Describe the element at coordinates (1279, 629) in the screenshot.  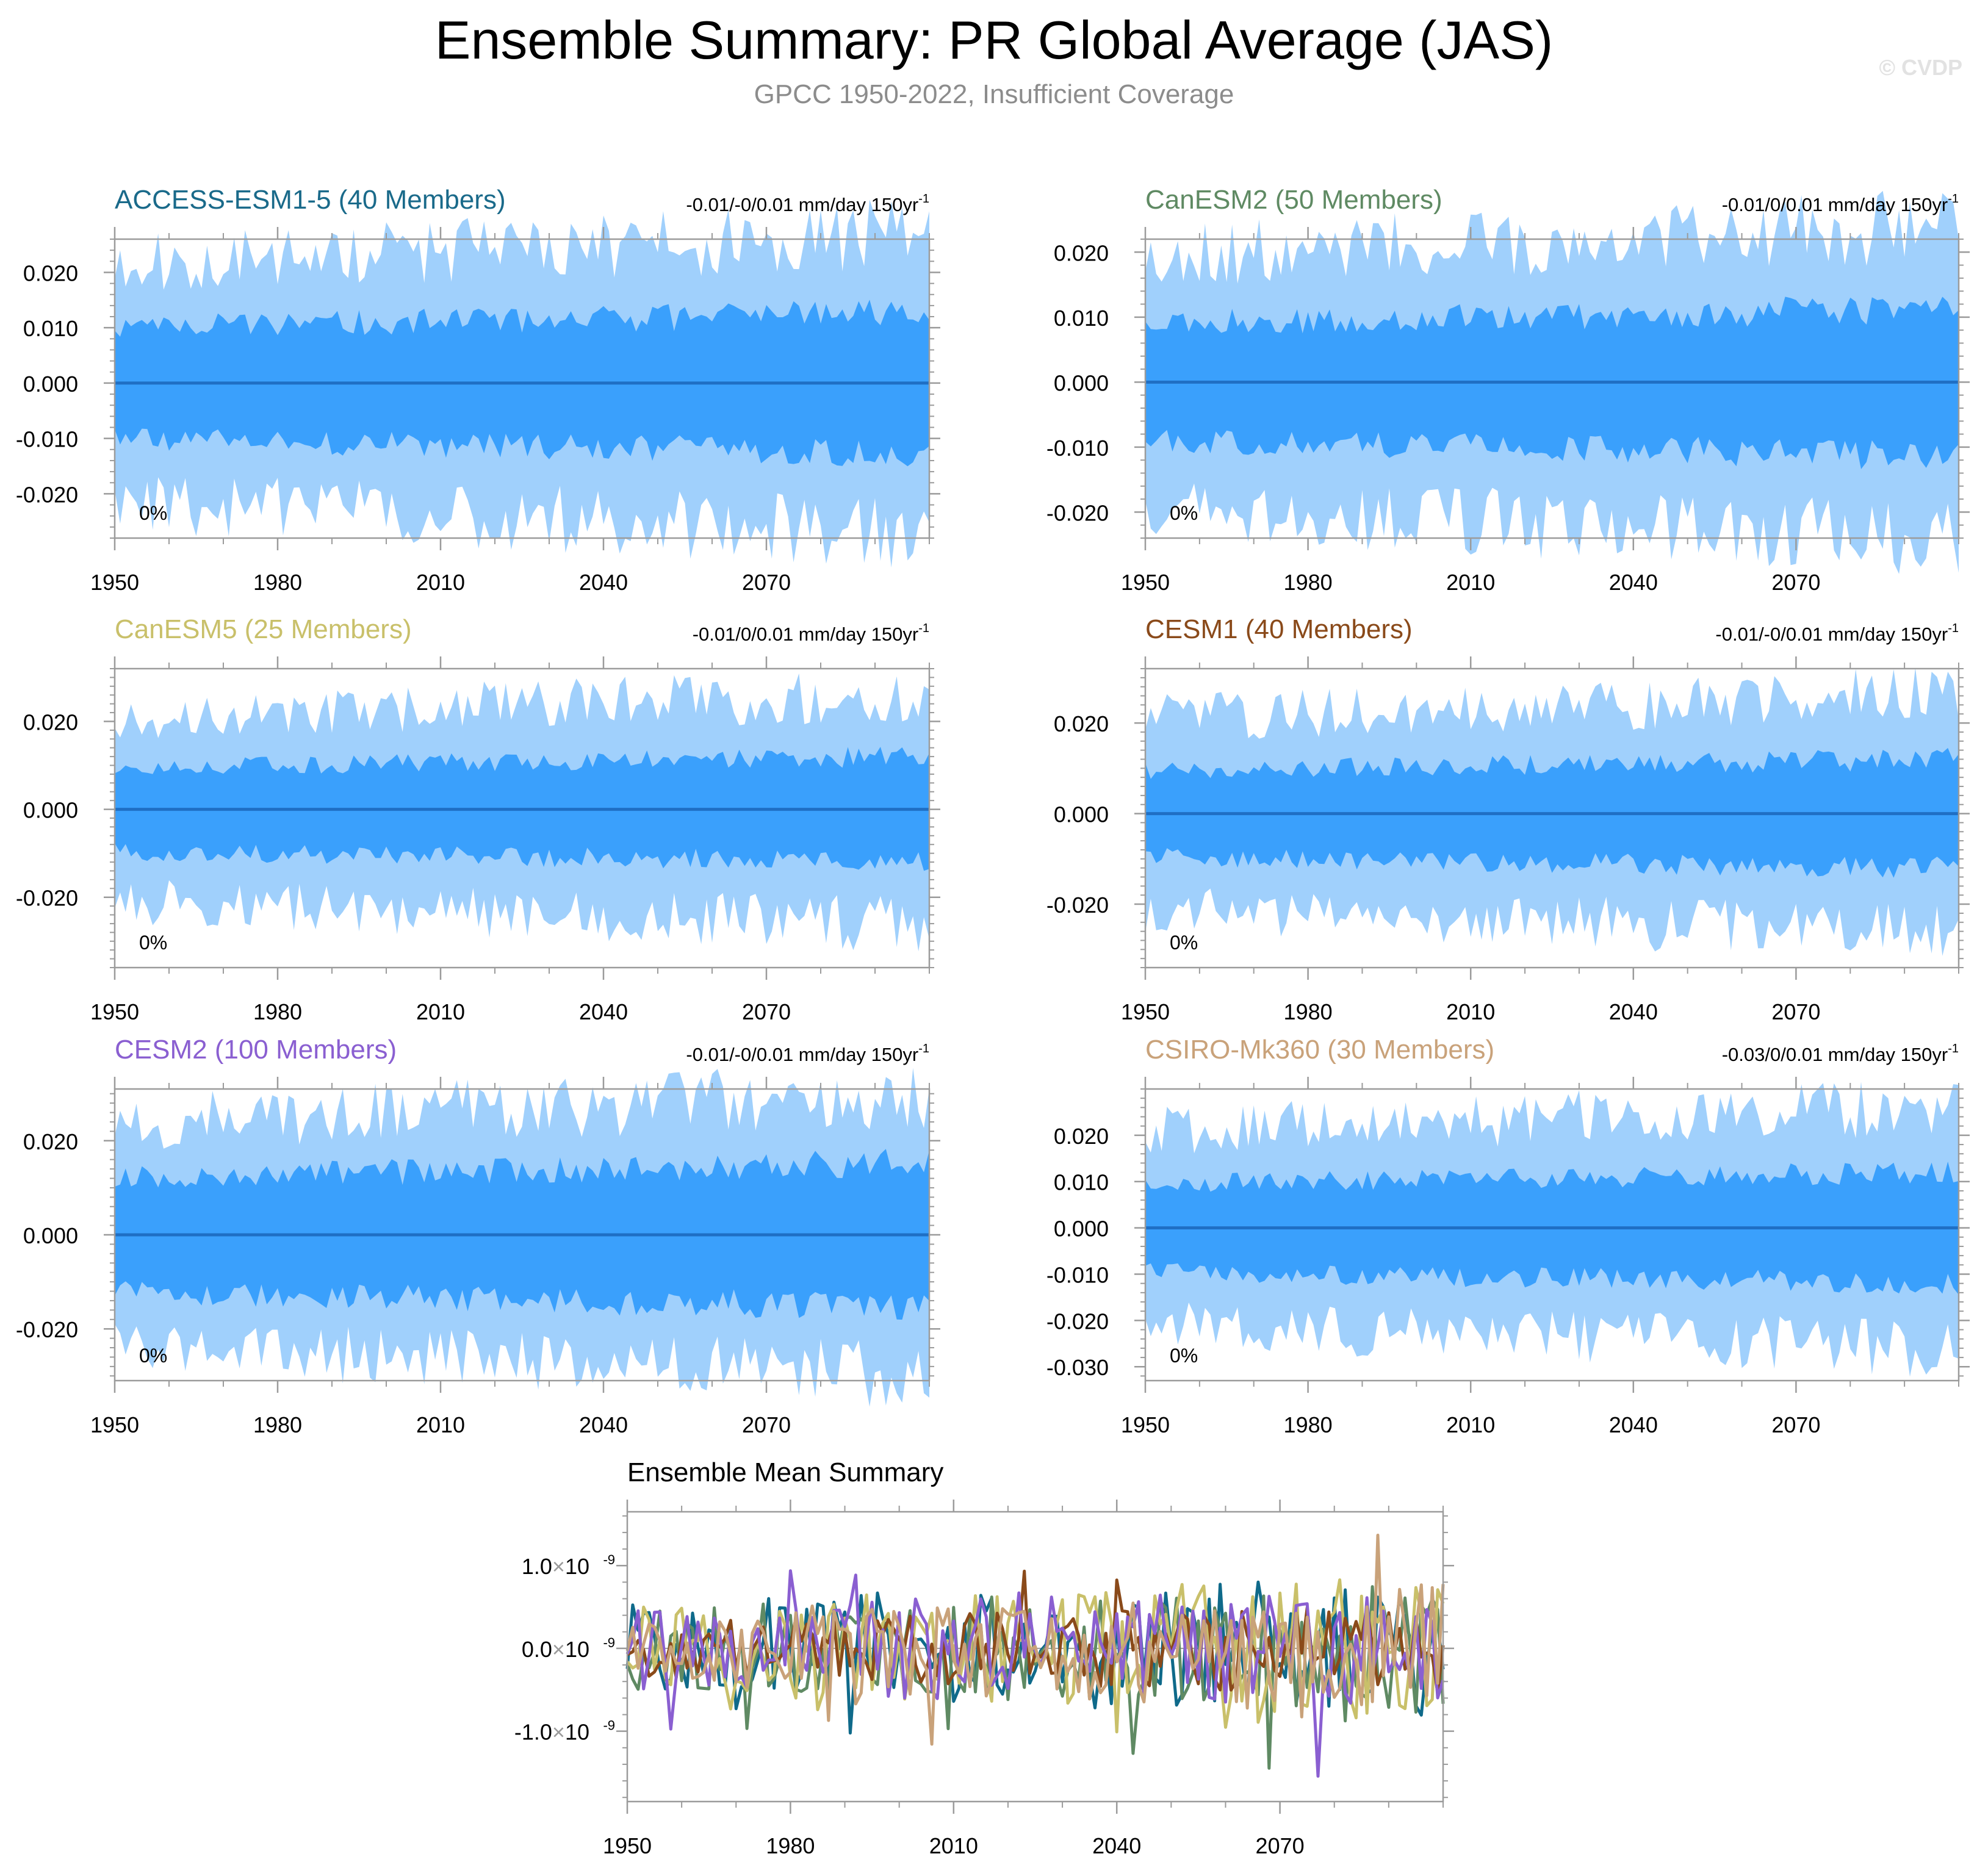
I see `panel-title: CESM1 (40 Members)` at that location.